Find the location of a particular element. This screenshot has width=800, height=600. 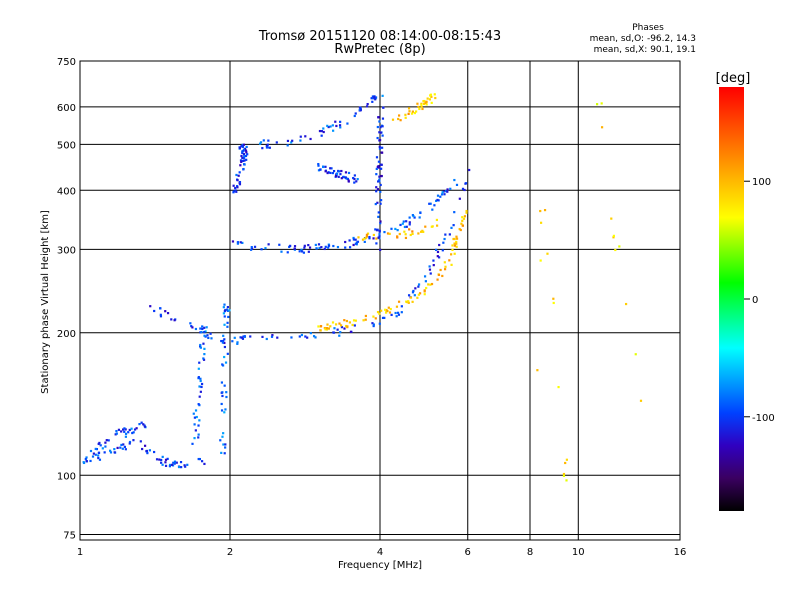

y-tick-label: 400 is located at coordinates (66, 191).